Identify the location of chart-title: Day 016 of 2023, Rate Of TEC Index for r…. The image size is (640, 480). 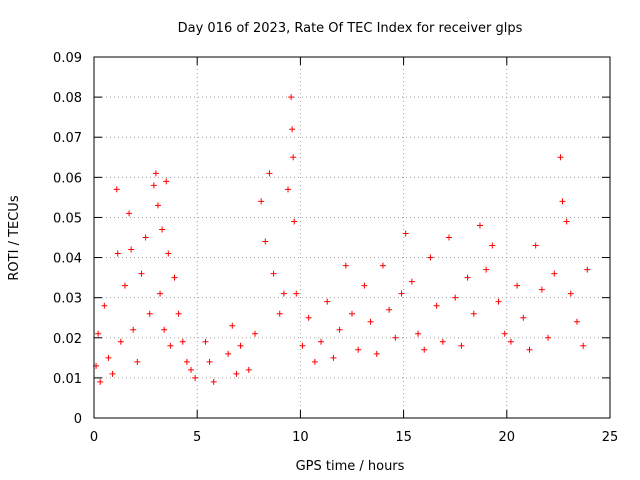
(350, 28).